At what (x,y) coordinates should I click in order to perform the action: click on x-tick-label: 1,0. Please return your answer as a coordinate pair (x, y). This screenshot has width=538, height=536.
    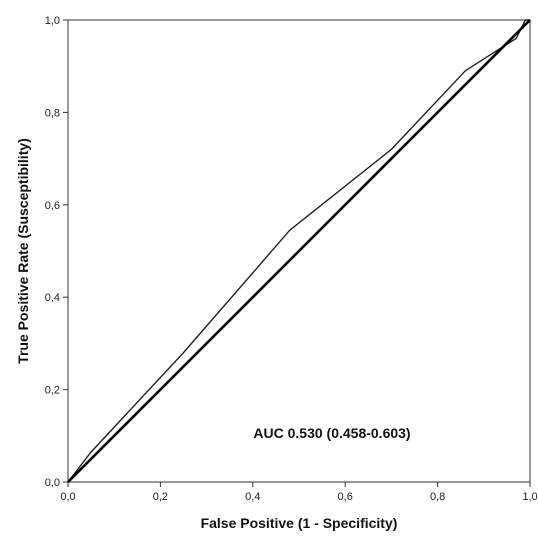
    Looking at the image, I should click on (529, 497).